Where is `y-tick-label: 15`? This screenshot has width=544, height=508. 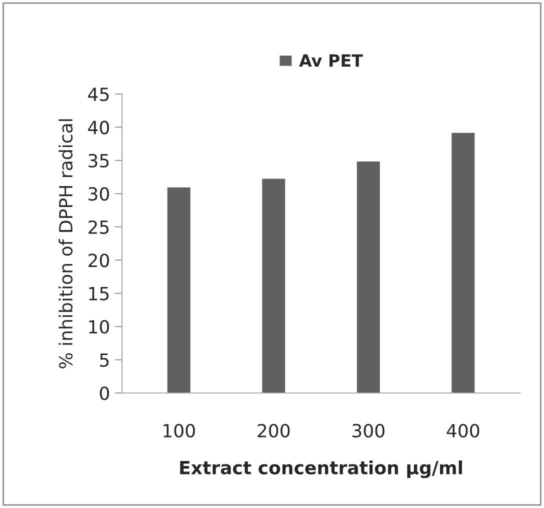
y-tick-label: 15 is located at coordinates (99, 293).